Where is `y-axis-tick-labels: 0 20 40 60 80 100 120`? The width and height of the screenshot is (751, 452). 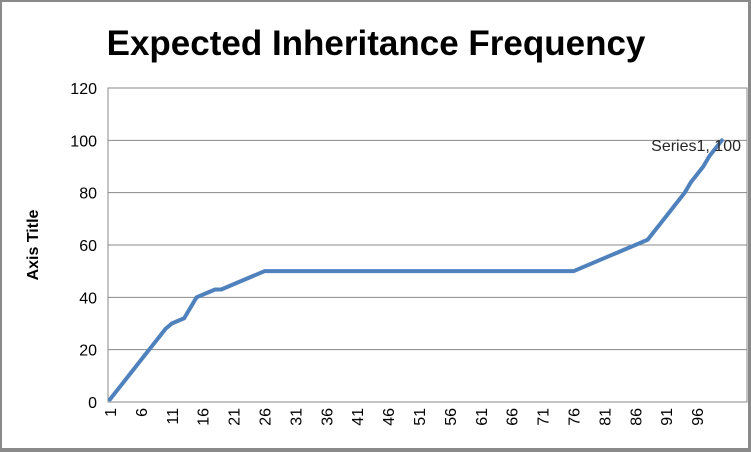
y-axis-tick-labels: 0 20 40 60 80 100 120 is located at coordinates (83, 246).